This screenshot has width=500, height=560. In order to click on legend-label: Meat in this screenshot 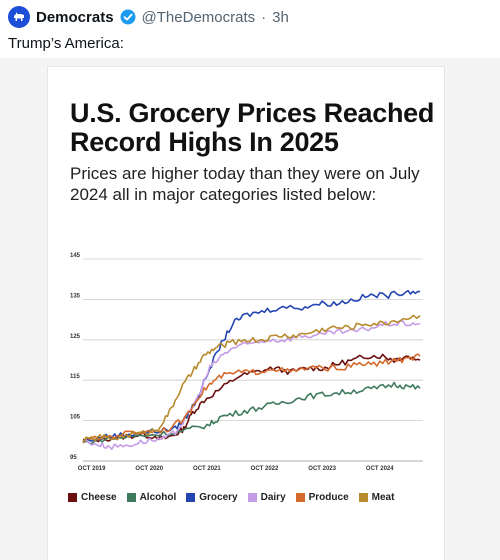, I will do `click(383, 497)`.